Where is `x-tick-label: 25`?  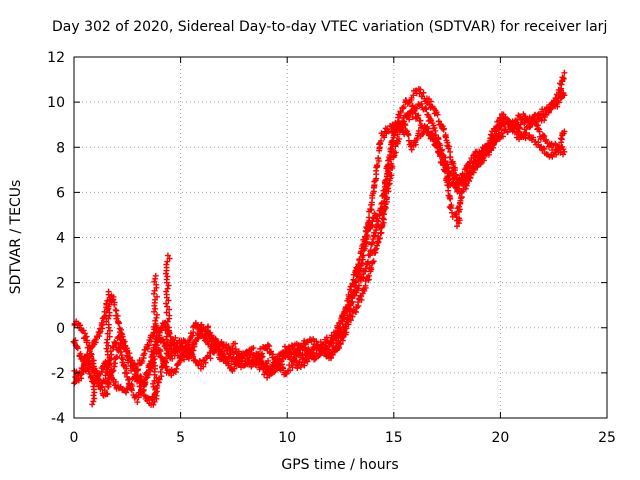 x-tick-label: 25 is located at coordinates (607, 438).